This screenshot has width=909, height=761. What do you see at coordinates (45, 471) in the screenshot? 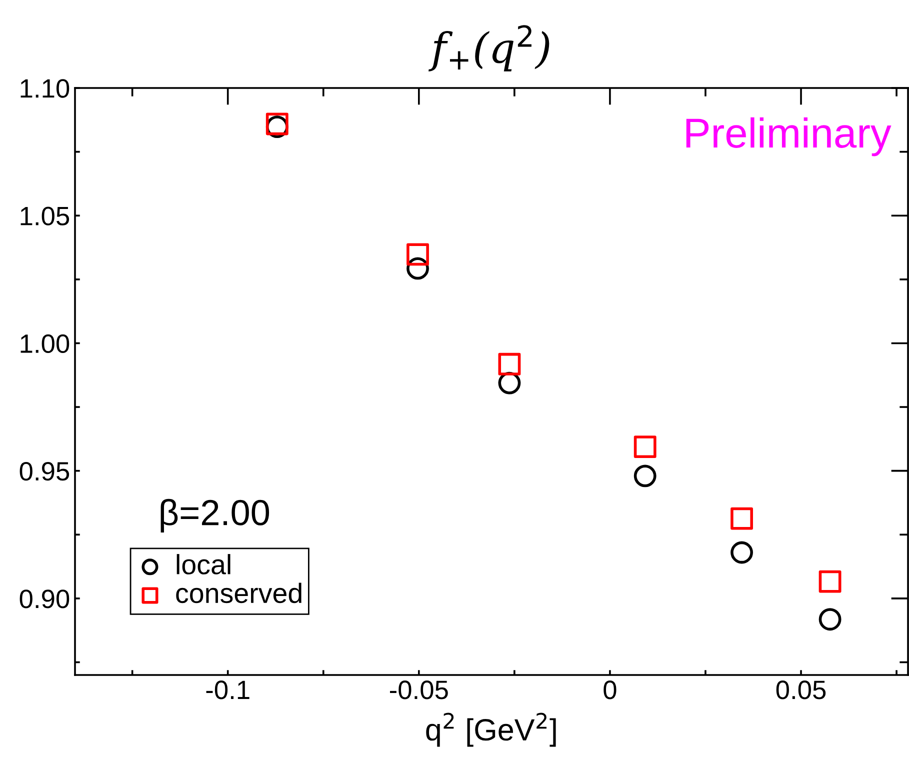
I see `y-tick-label: 0.95` at bounding box center [45, 471].